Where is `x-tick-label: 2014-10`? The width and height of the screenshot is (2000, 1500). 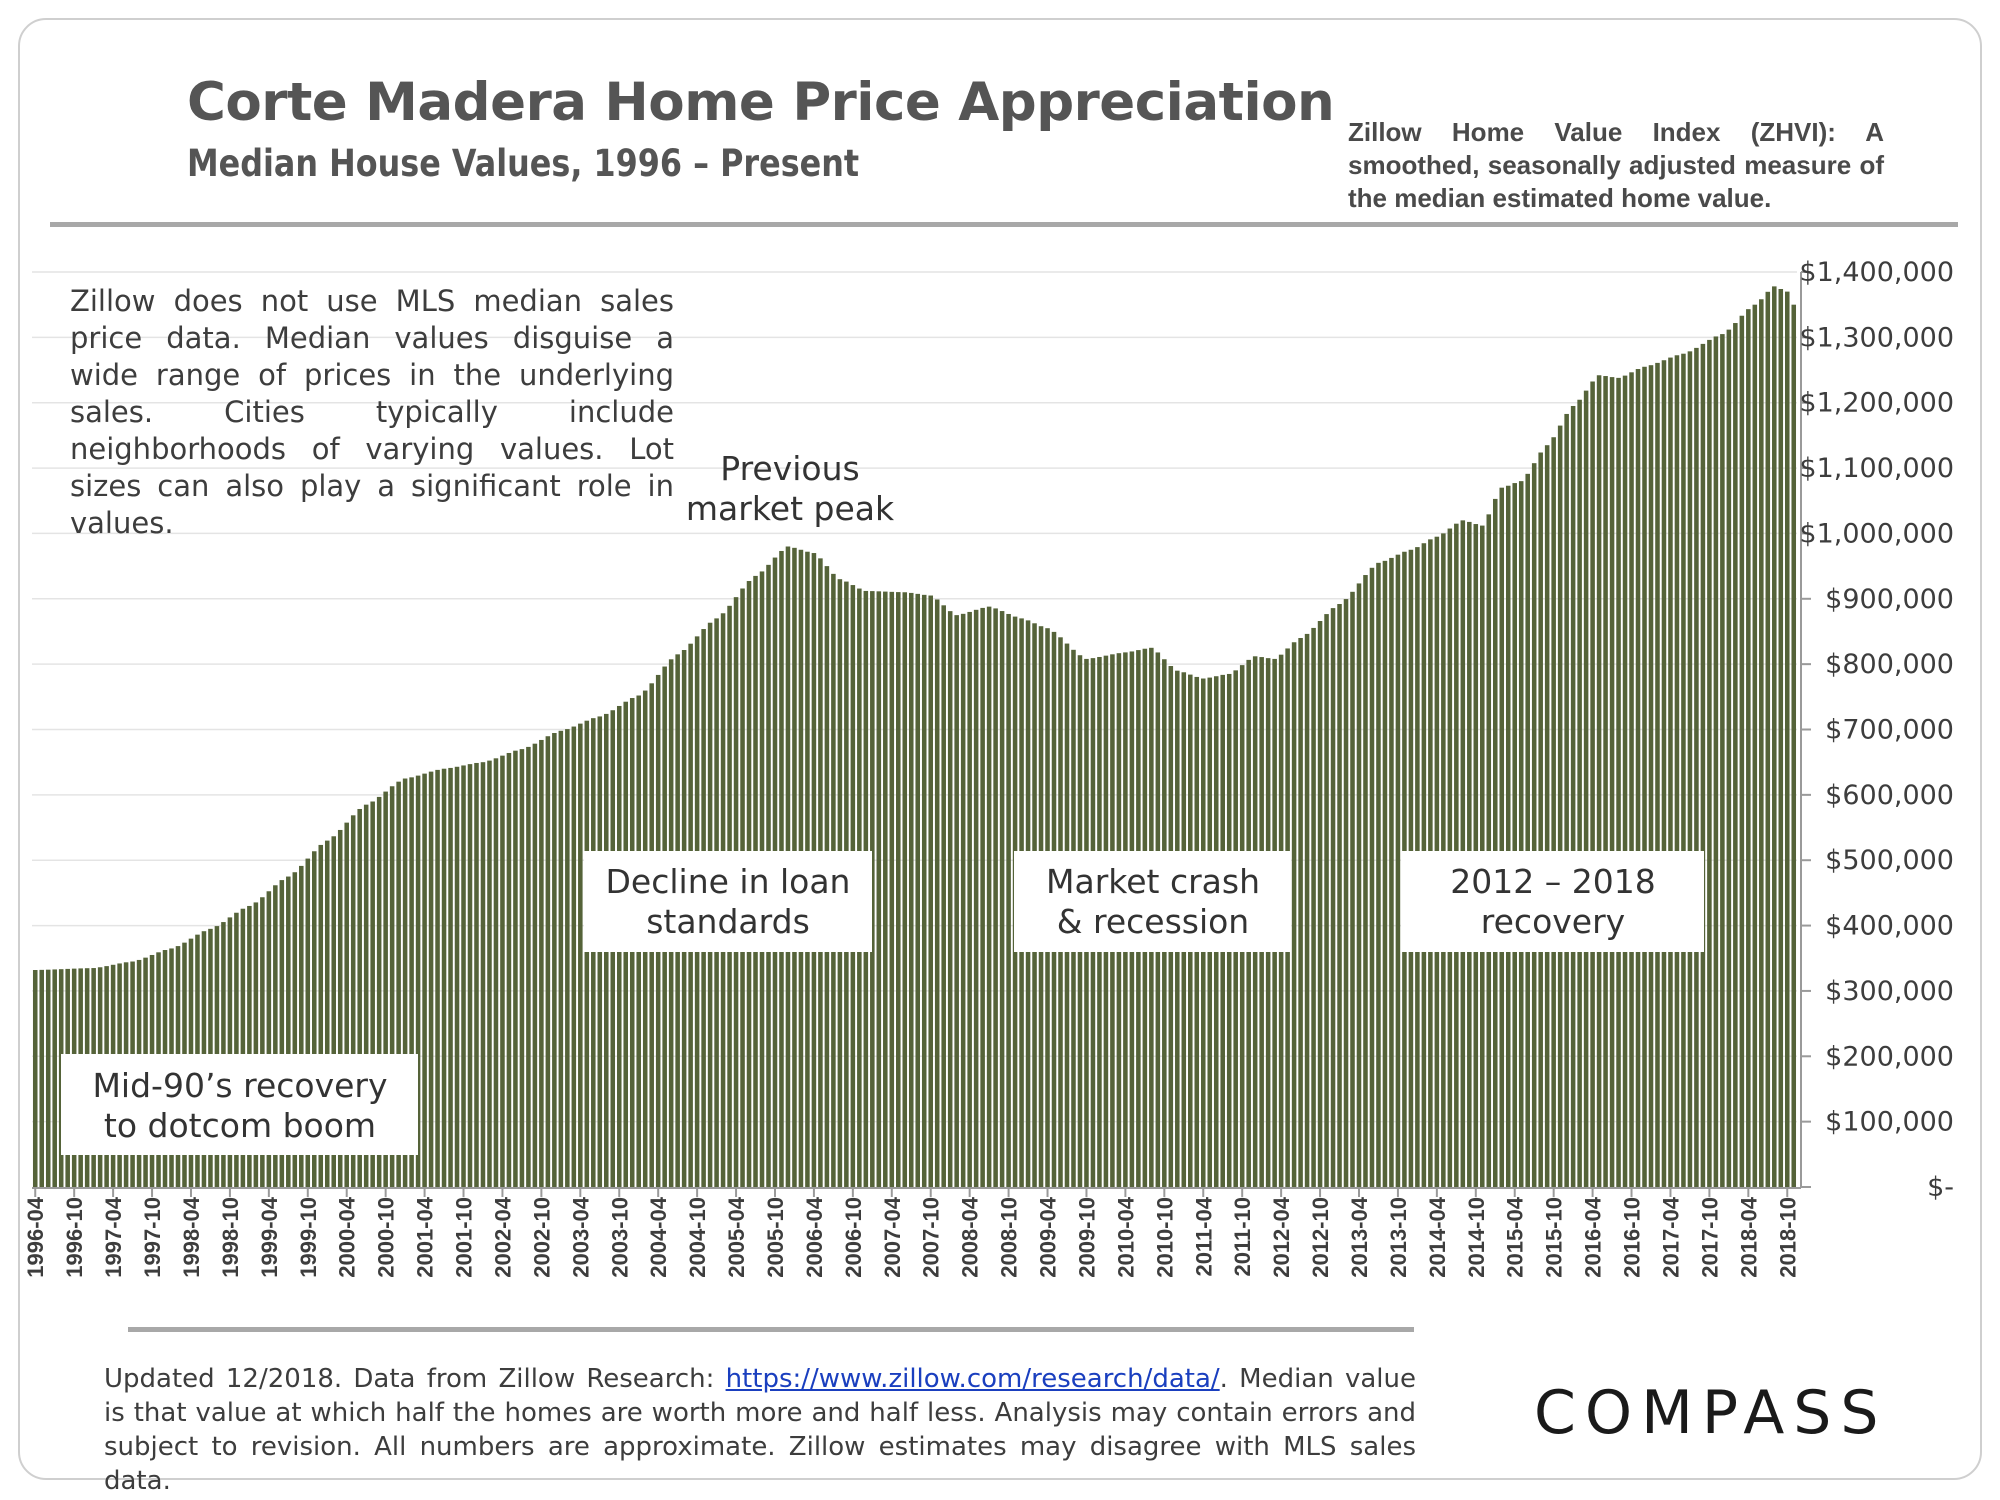
x-tick-label: 2014-10 is located at coordinates (1476, 1237).